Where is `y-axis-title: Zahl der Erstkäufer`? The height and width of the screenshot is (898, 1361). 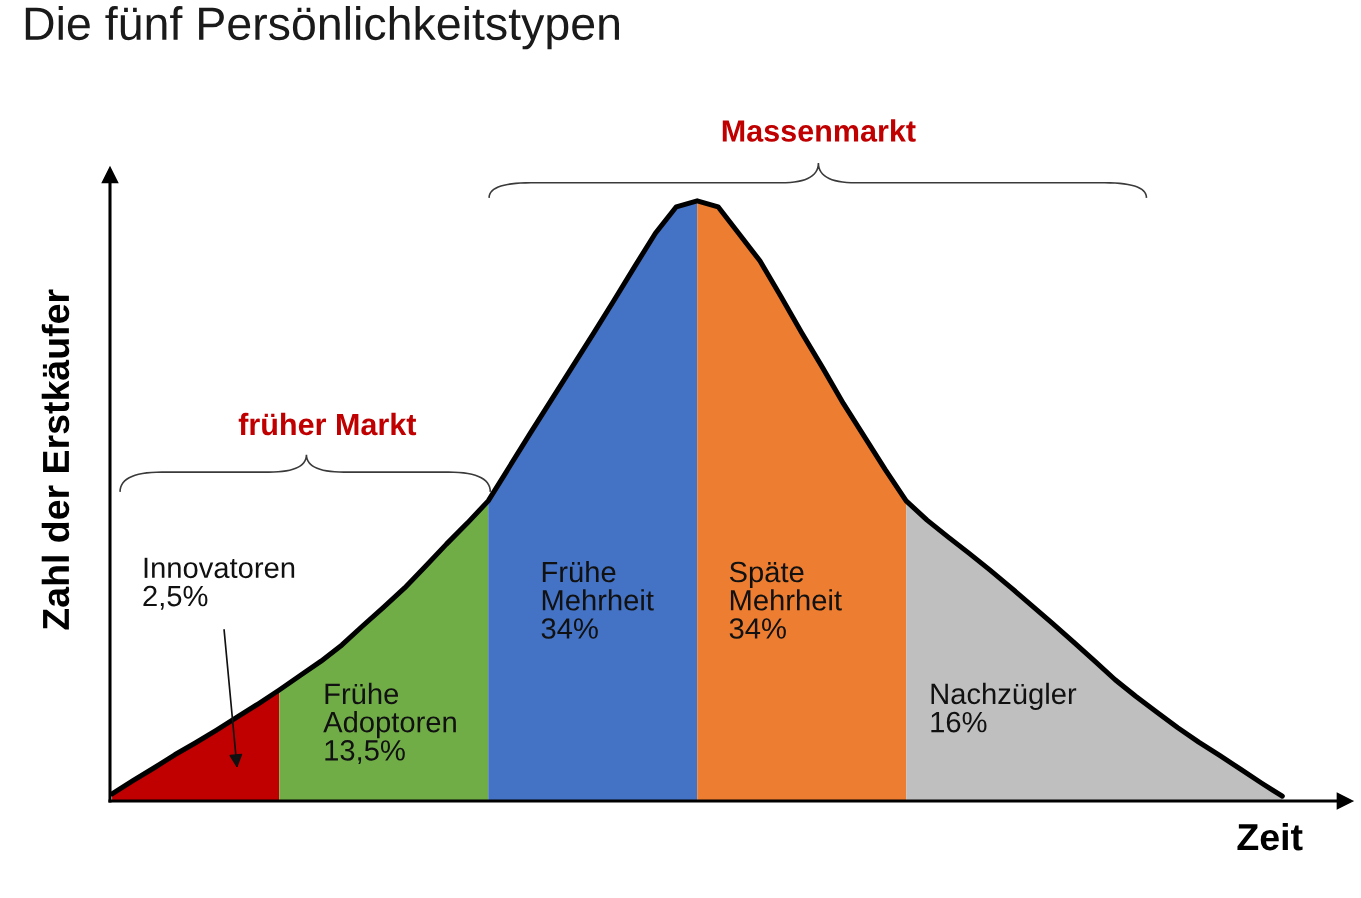 y-axis-title: Zahl der Erstkäufer is located at coordinates (55, 459).